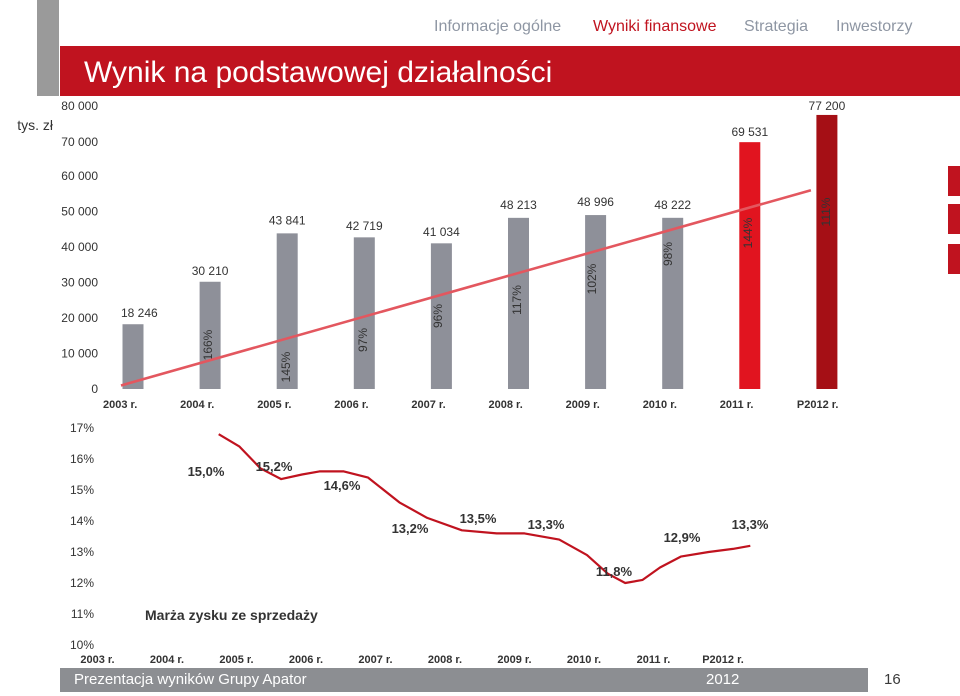 The height and width of the screenshot is (696, 960). What do you see at coordinates (120, 405) in the screenshot?
I see `x-axis-label: 2003 r.` at bounding box center [120, 405].